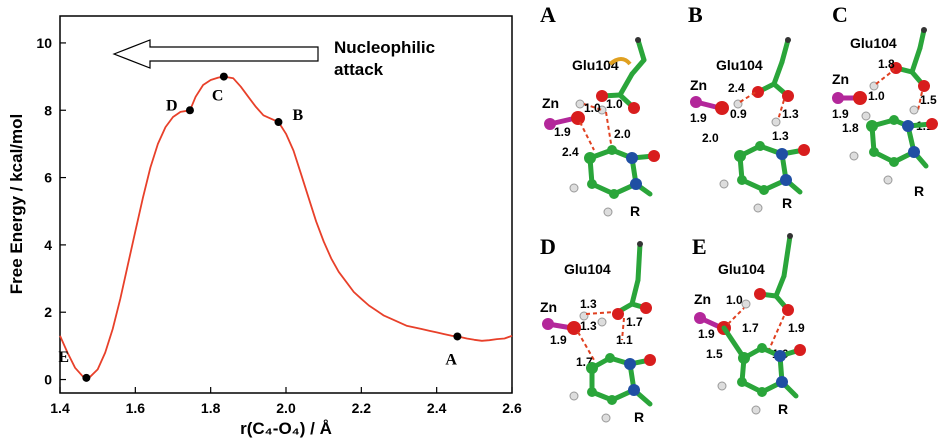 The height and width of the screenshot is (445, 945). What do you see at coordinates (384, 47) in the screenshot?
I see `annotation-line1: Nucleophilic` at bounding box center [384, 47].